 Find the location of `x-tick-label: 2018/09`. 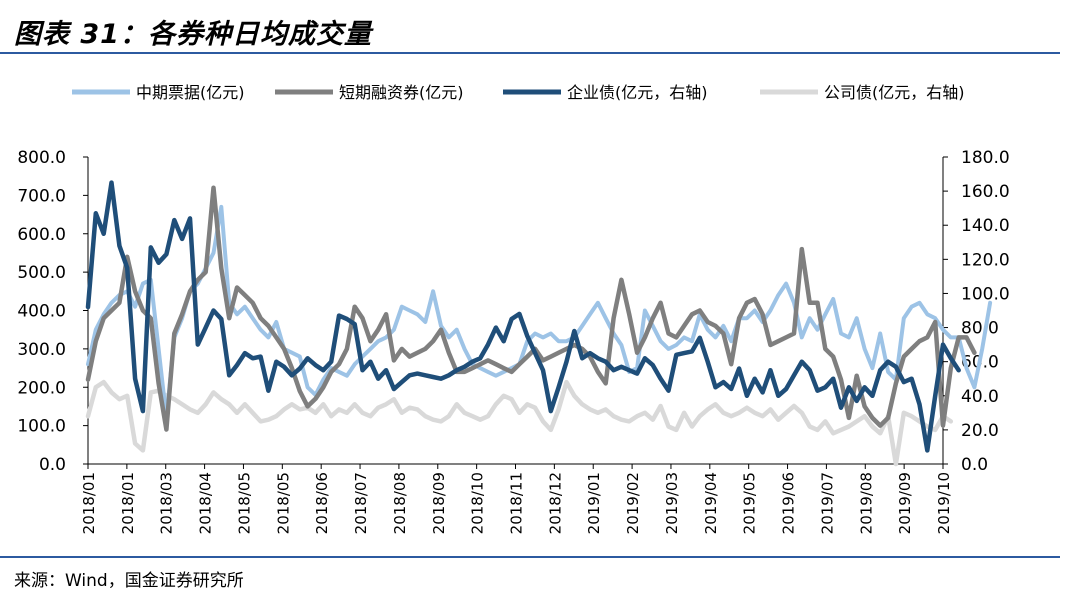

x-tick-label: 2018/09 is located at coordinates (439, 503).